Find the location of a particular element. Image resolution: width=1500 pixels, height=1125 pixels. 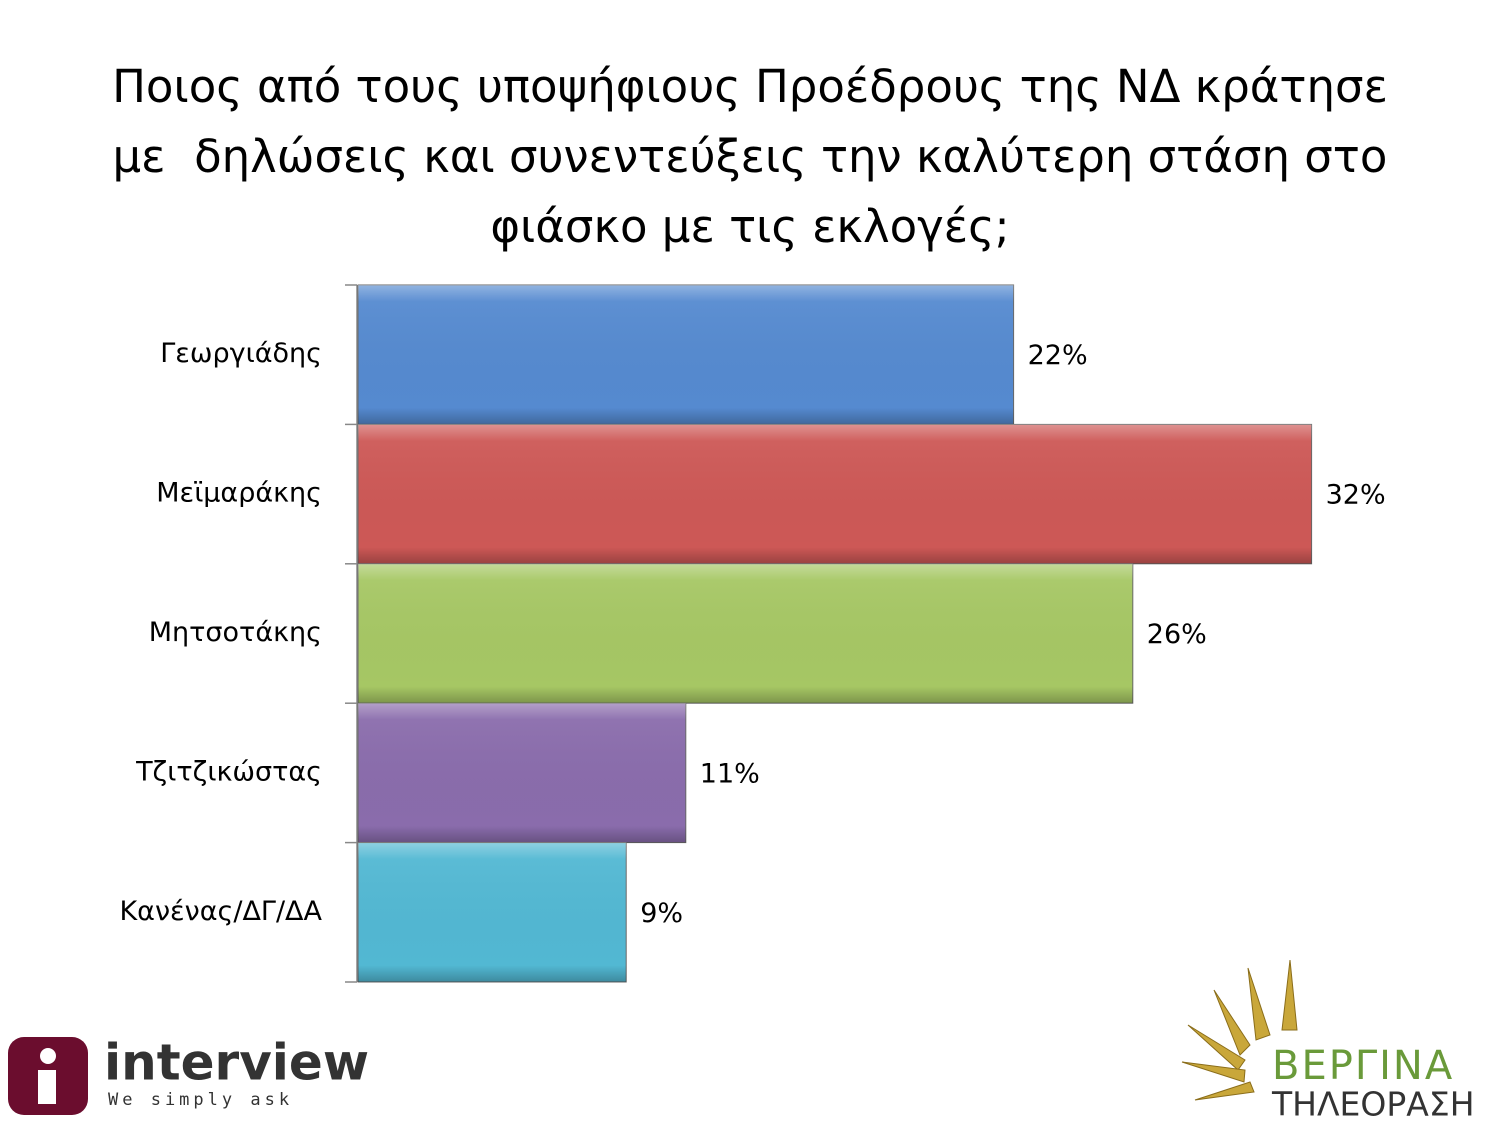

y-tick-label: Μητσοτάκης is located at coordinates (235, 632).